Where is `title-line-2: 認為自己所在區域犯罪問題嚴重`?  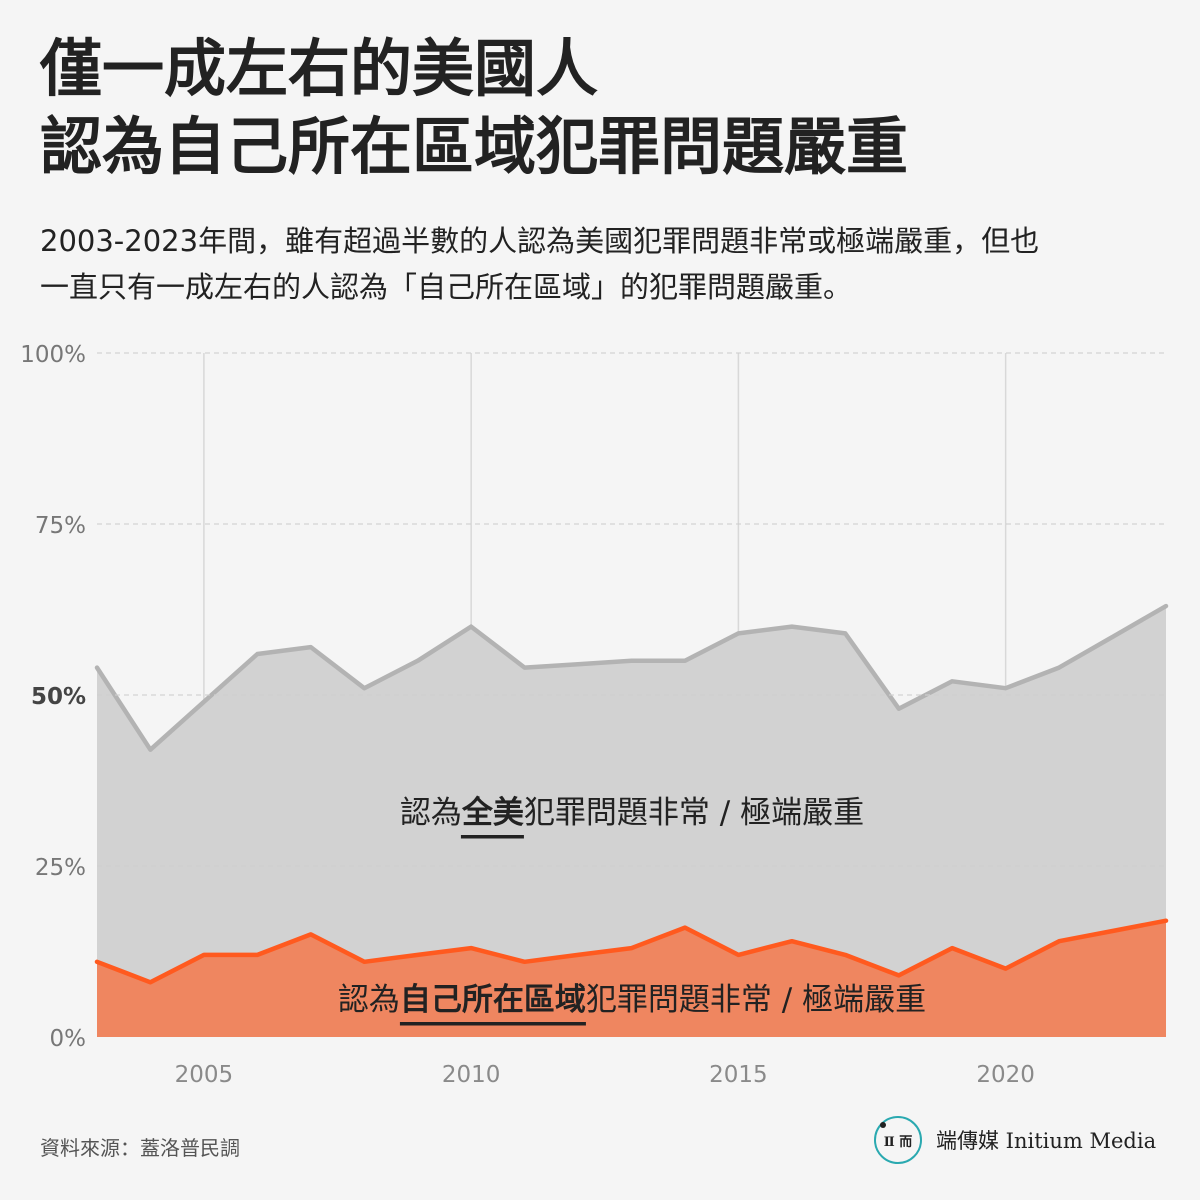 title-line-2: 認為自己所在區域犯罪問題嚴重 is located at coordinates (474, 146).